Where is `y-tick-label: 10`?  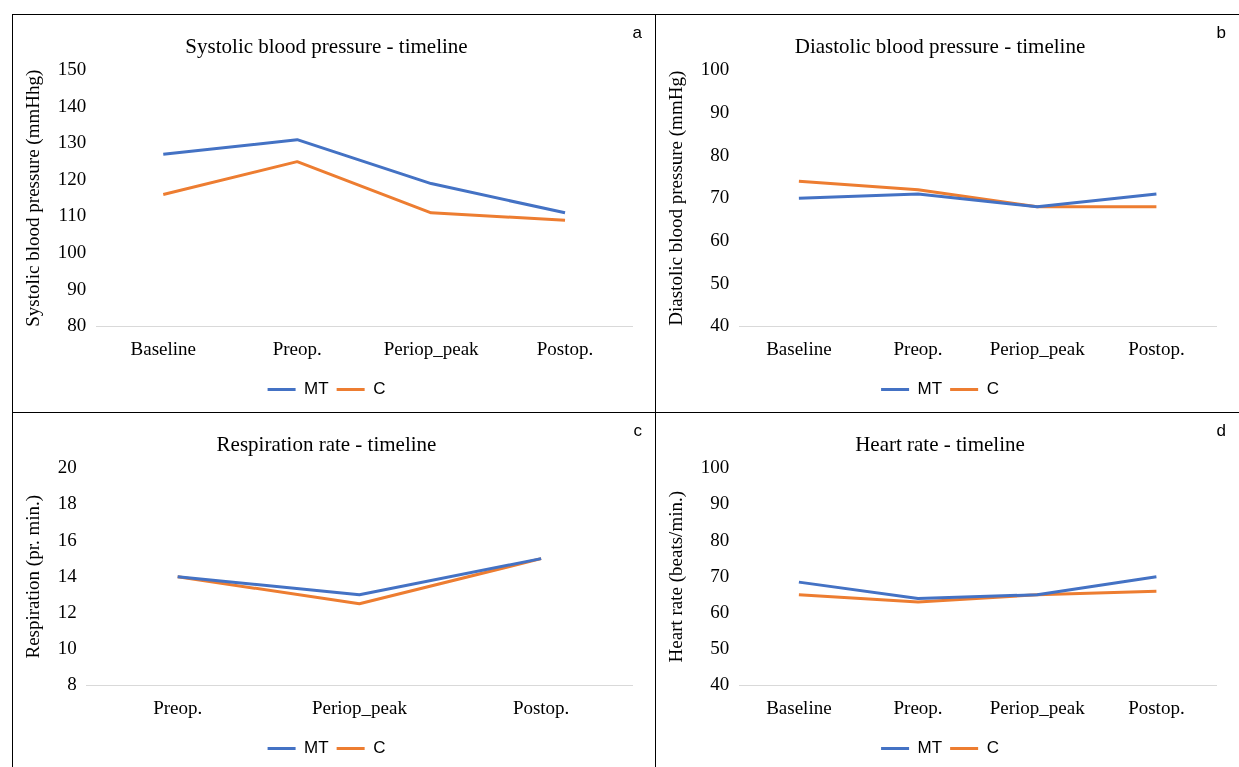
y-tick-label: 10 is located at coordinates (67, 648).